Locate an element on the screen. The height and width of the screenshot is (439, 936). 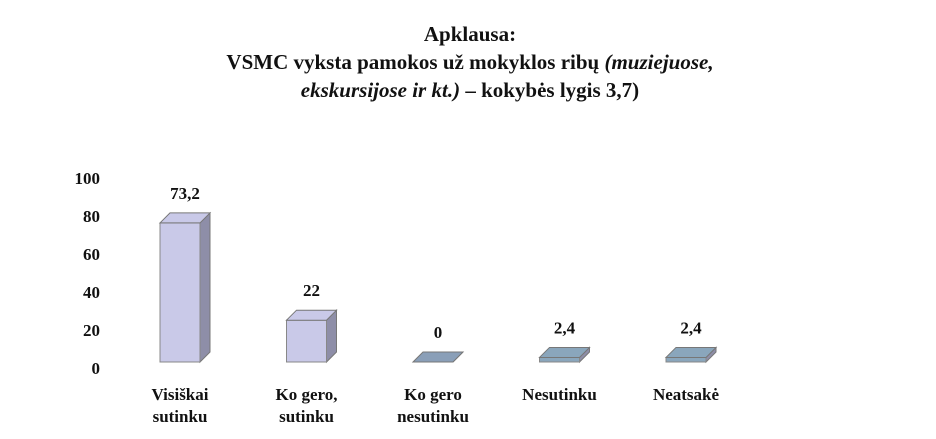
x-tick-label: Nesutinku is located at coordinates (559, 394).